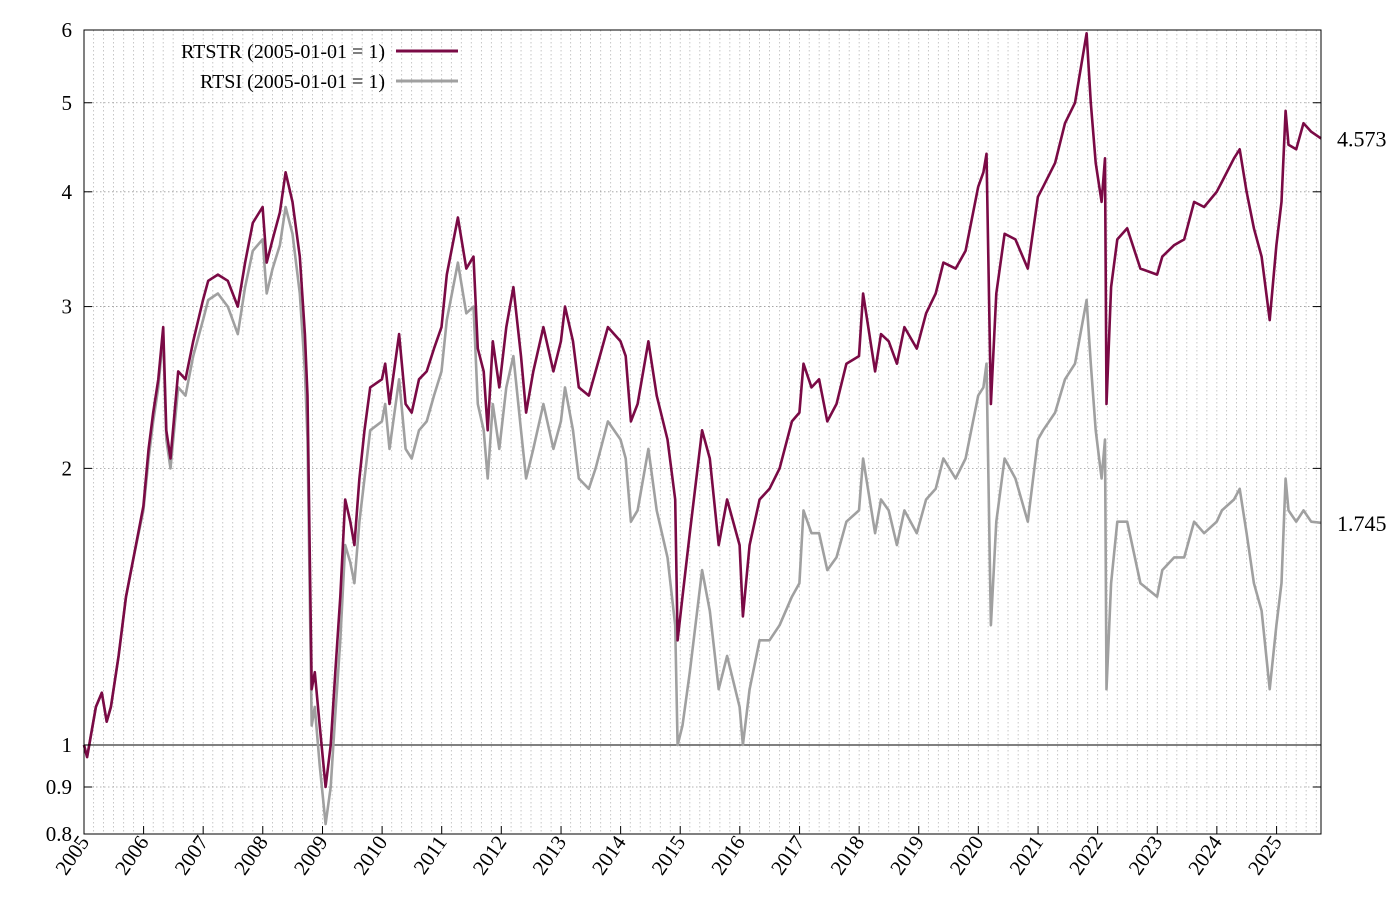 The image size is (1400, 904). What do you see at coordinates (490, 855) in the screenshot?
I see `x-tick-label: 2012` at bounding box center [490, 855].